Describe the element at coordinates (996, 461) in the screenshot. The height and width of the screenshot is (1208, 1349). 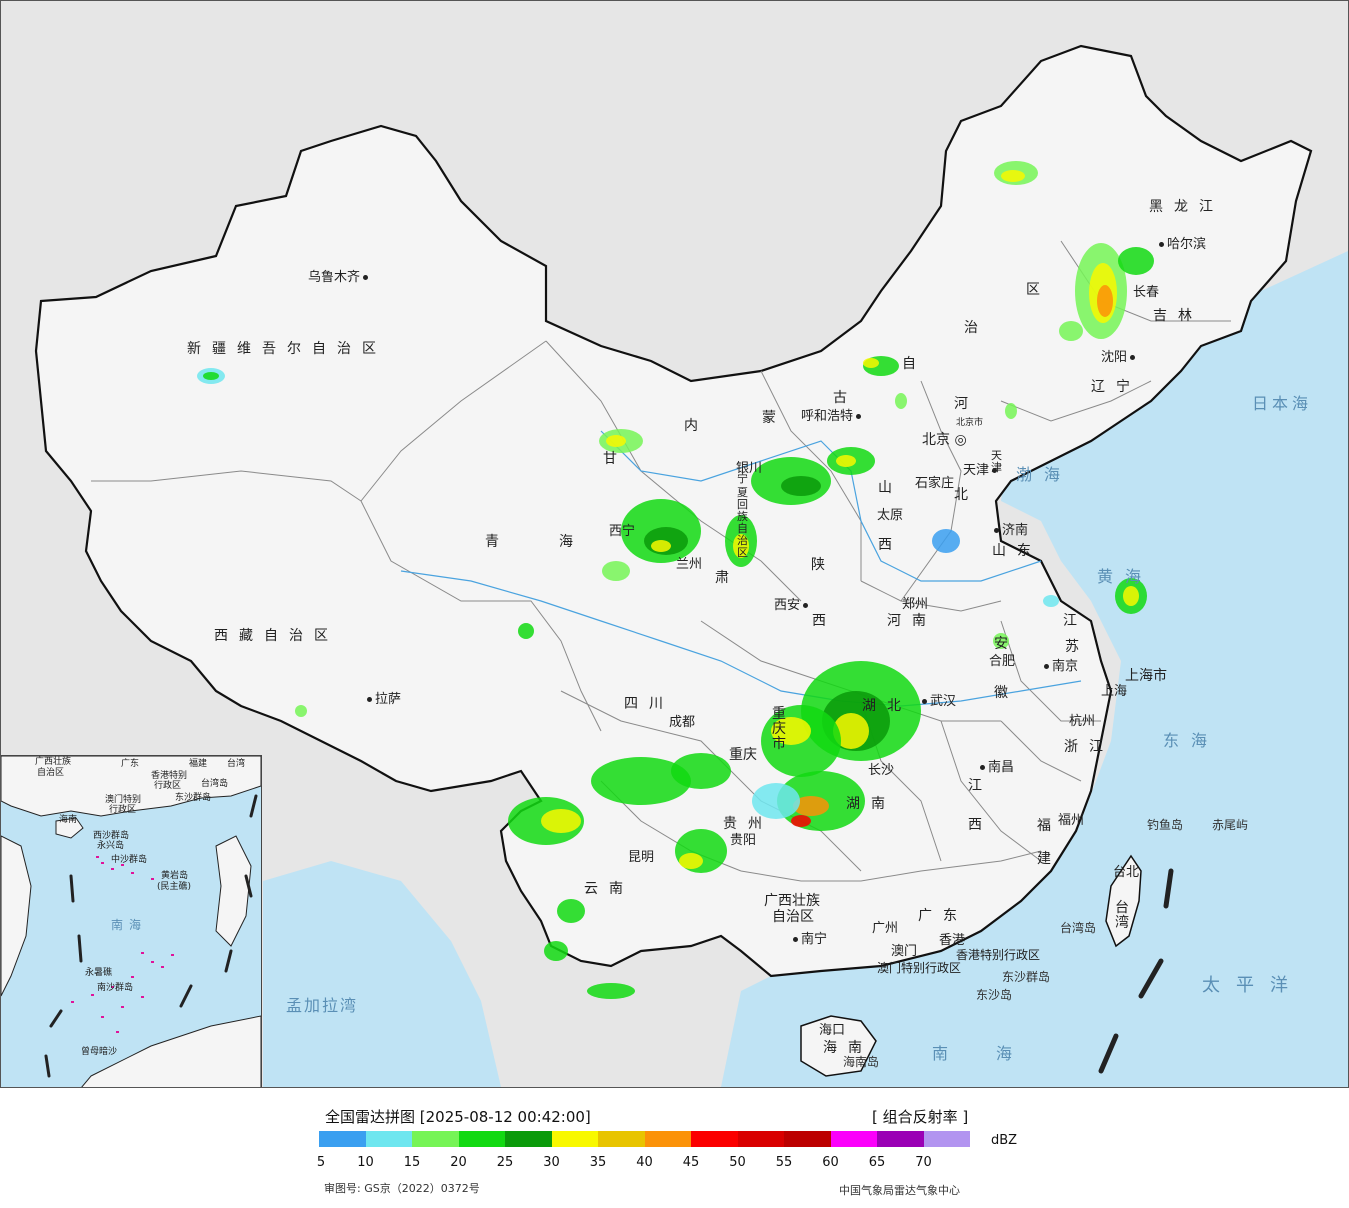
I see `municipality-label-tianjin: 天津` at that location.